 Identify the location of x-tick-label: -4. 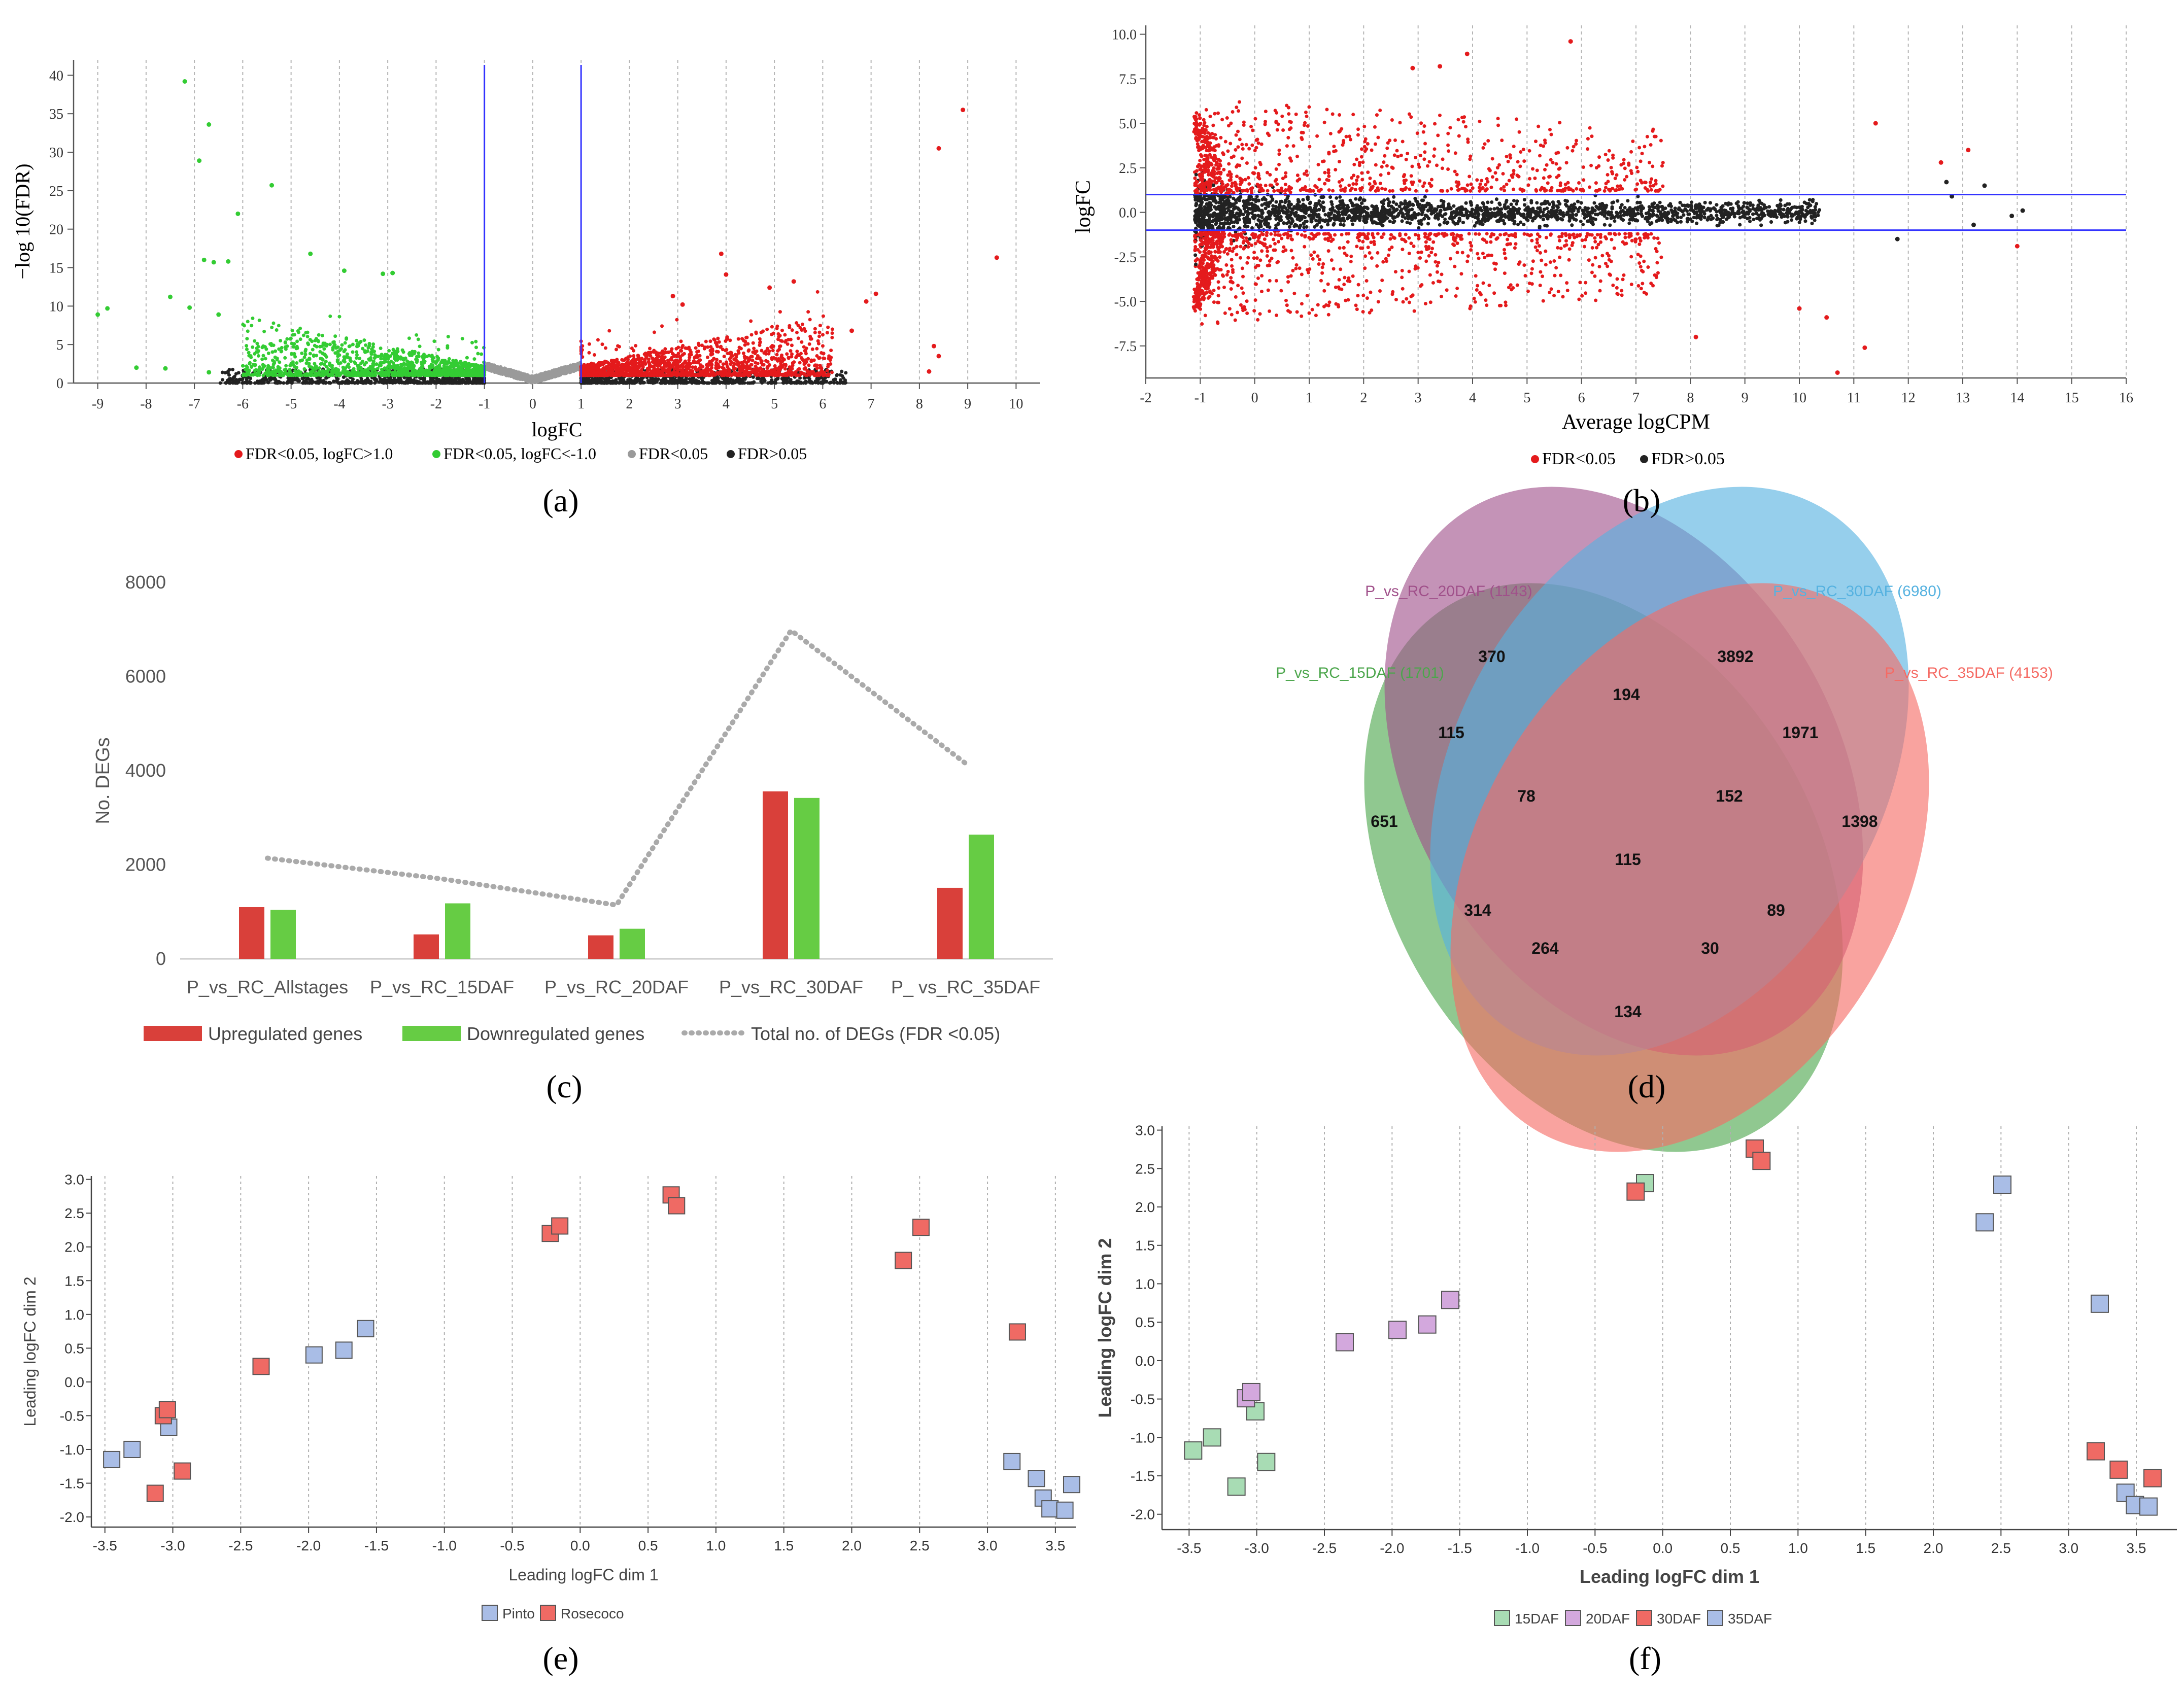
(339, 404).